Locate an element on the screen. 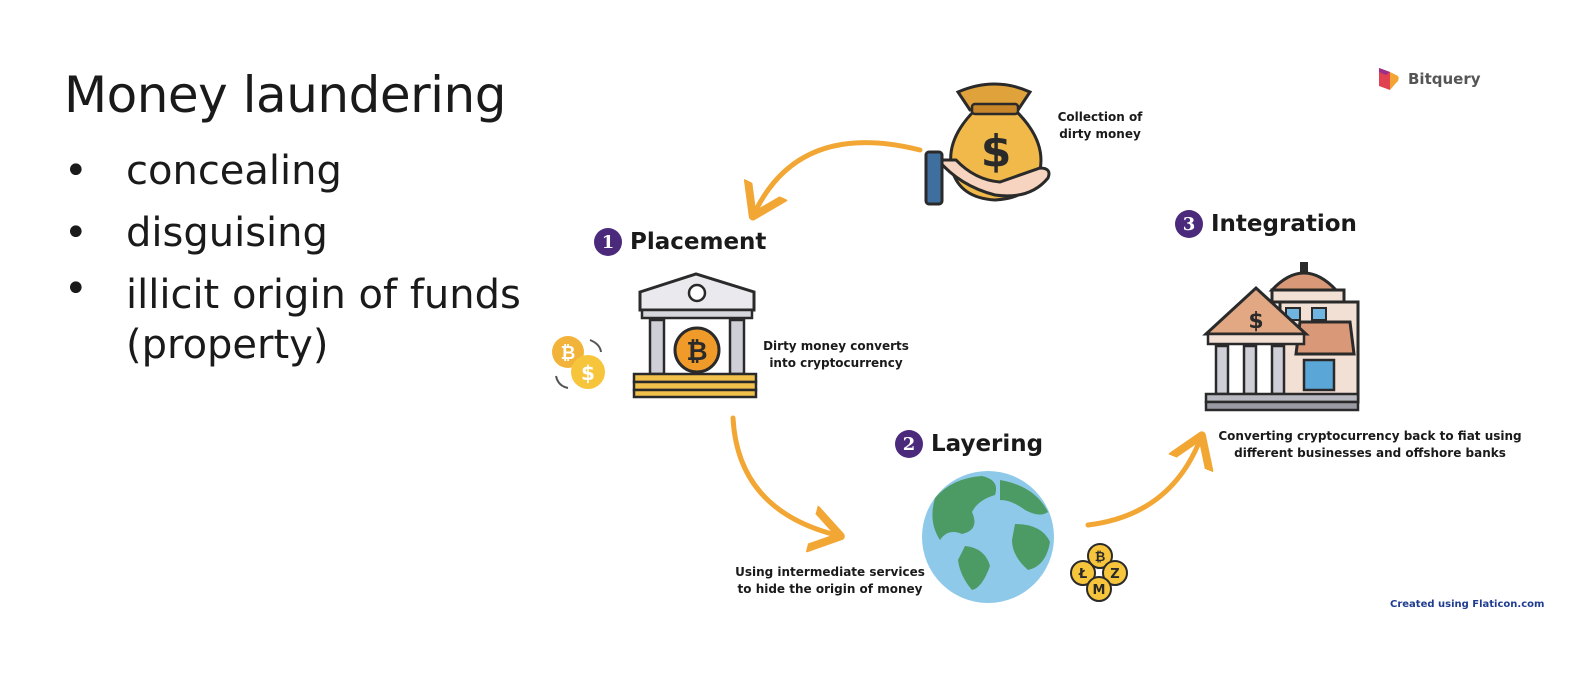 Image resolution: width=1576 pixels, height=685 pixels. coin-zec-text: Z is located at coordinates (1114, 574).